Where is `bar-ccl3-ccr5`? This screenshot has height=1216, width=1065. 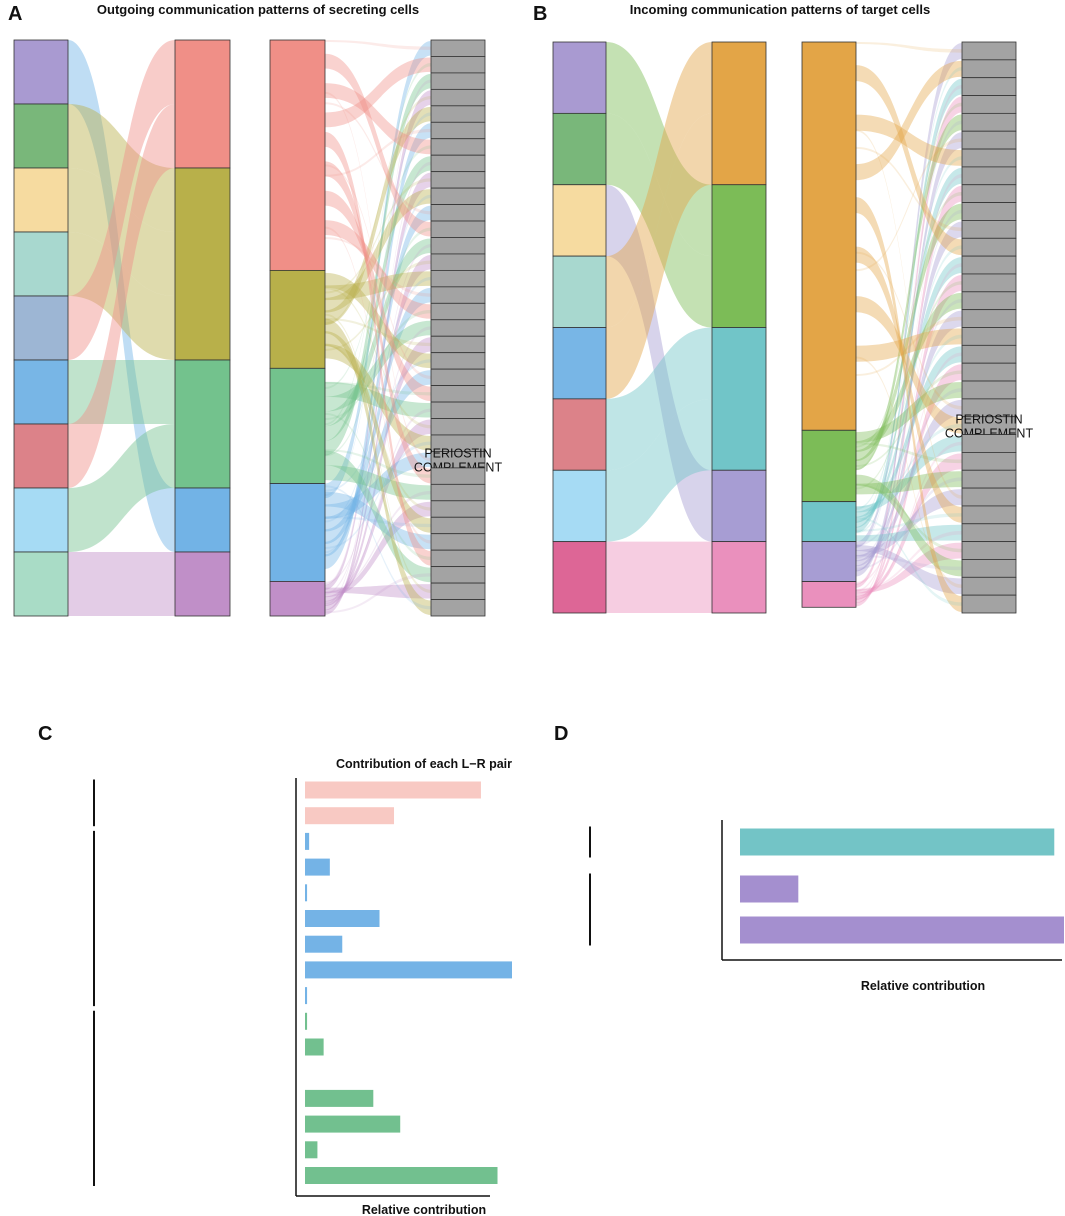
bar-ccl3-ccr5 is located at coordinates (408, 970).